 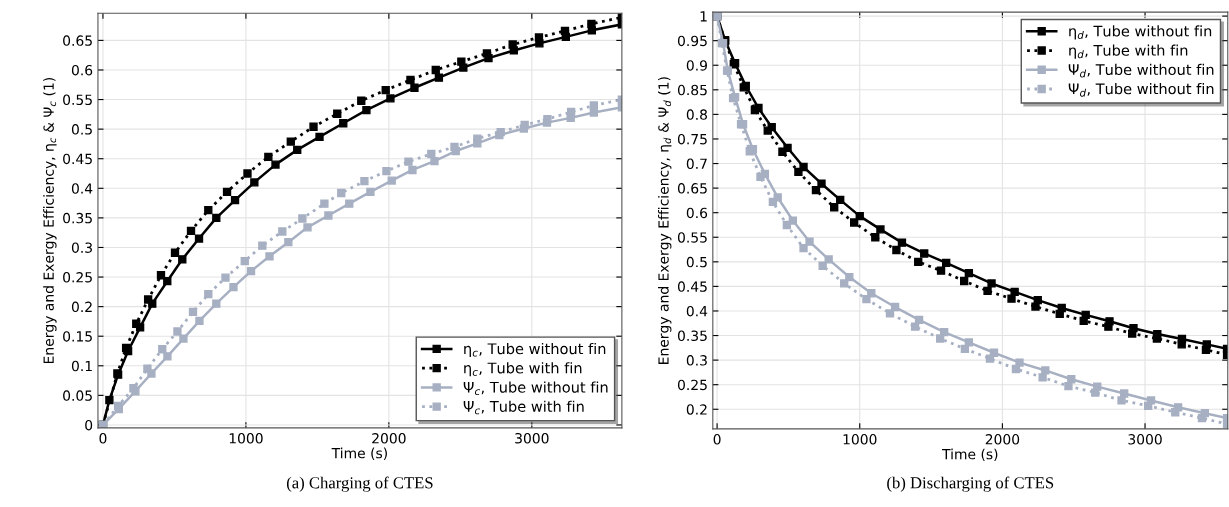 I want to click on y-tick-label: 1, so click(x=703, y=16).